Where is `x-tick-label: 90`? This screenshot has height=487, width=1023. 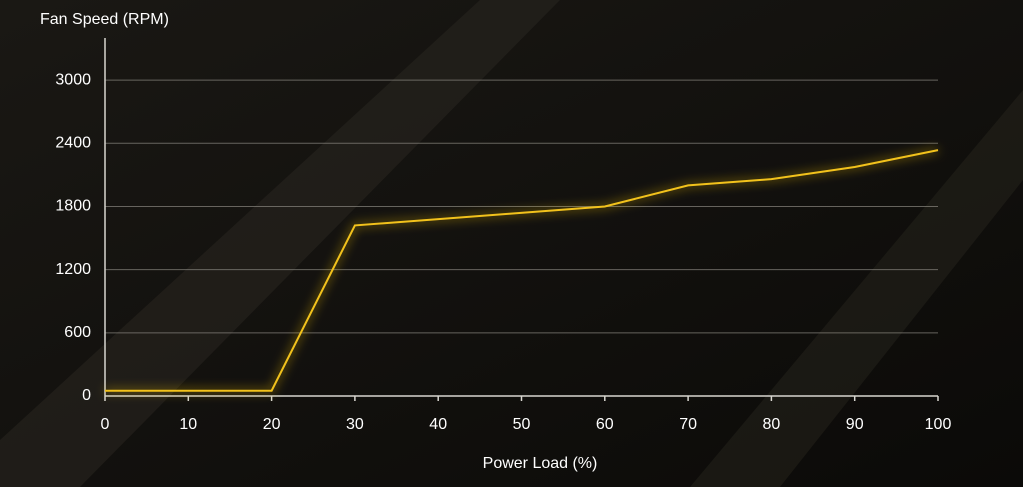
x-tick-label: 90 is located at coordinates (855, 424).